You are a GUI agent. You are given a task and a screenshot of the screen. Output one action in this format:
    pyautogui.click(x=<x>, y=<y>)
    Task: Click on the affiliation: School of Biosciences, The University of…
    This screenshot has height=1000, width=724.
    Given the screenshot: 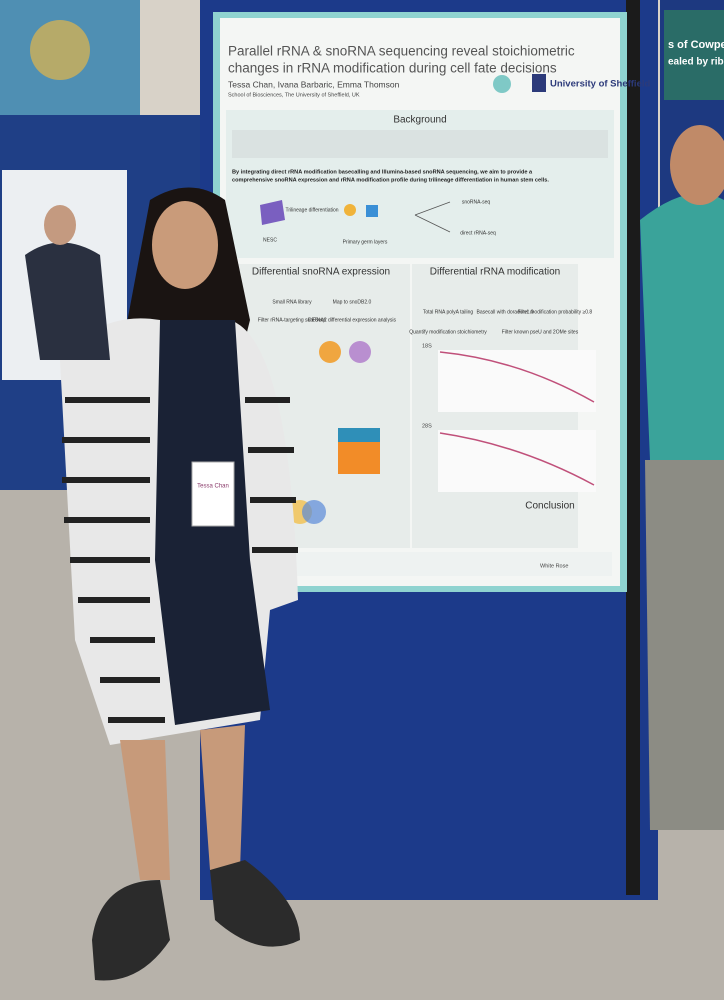 What is the action you would take?
    pyautogui.click(x=294, y=95)
    